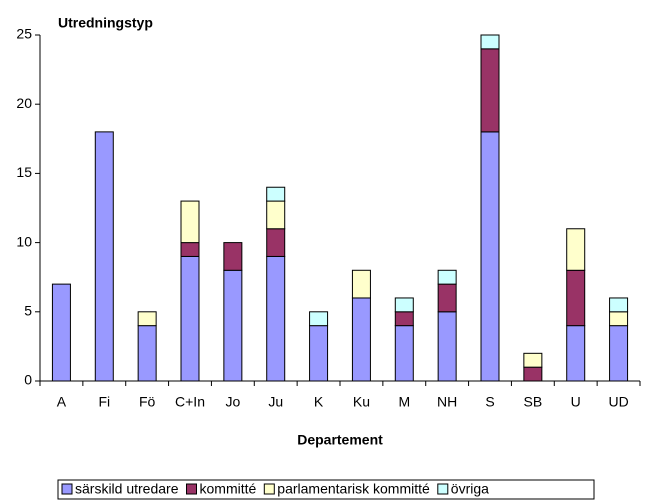 The width and height of the screenshot is (656, 500). I want to click on x-tick-label: NH, so click(447, 402).